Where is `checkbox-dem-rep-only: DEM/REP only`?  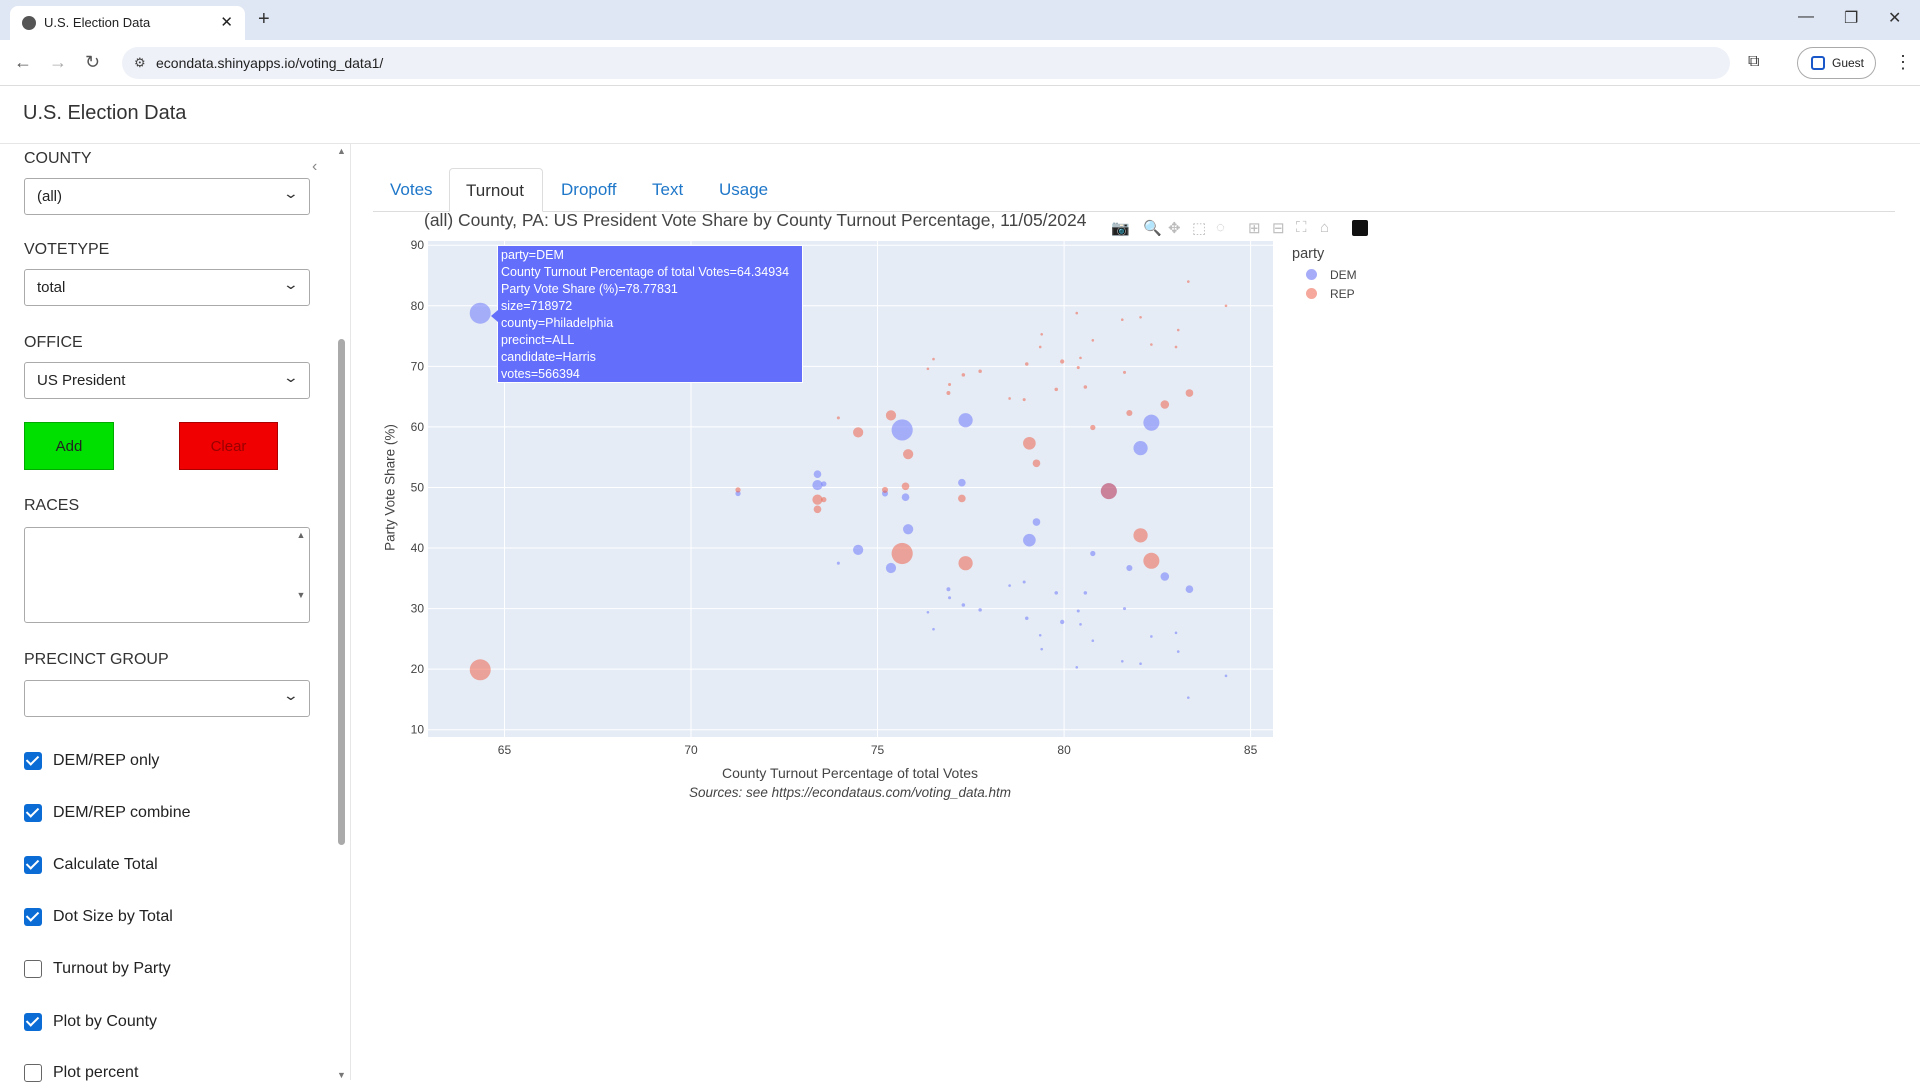
checkbox-dem-rep-only: DEM/REP only is located at coordinates (91, 762).